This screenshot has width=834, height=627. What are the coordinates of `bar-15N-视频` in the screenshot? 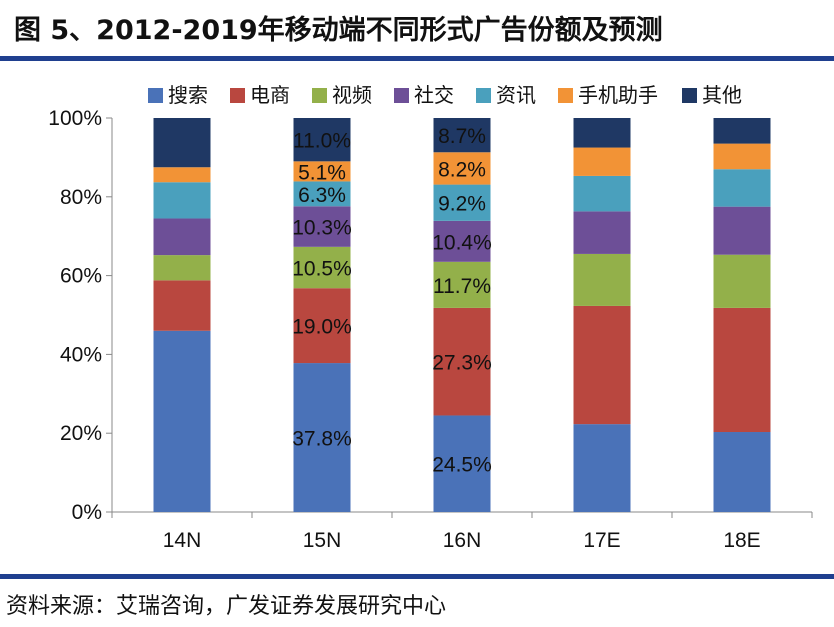 It's located at (322, 267).